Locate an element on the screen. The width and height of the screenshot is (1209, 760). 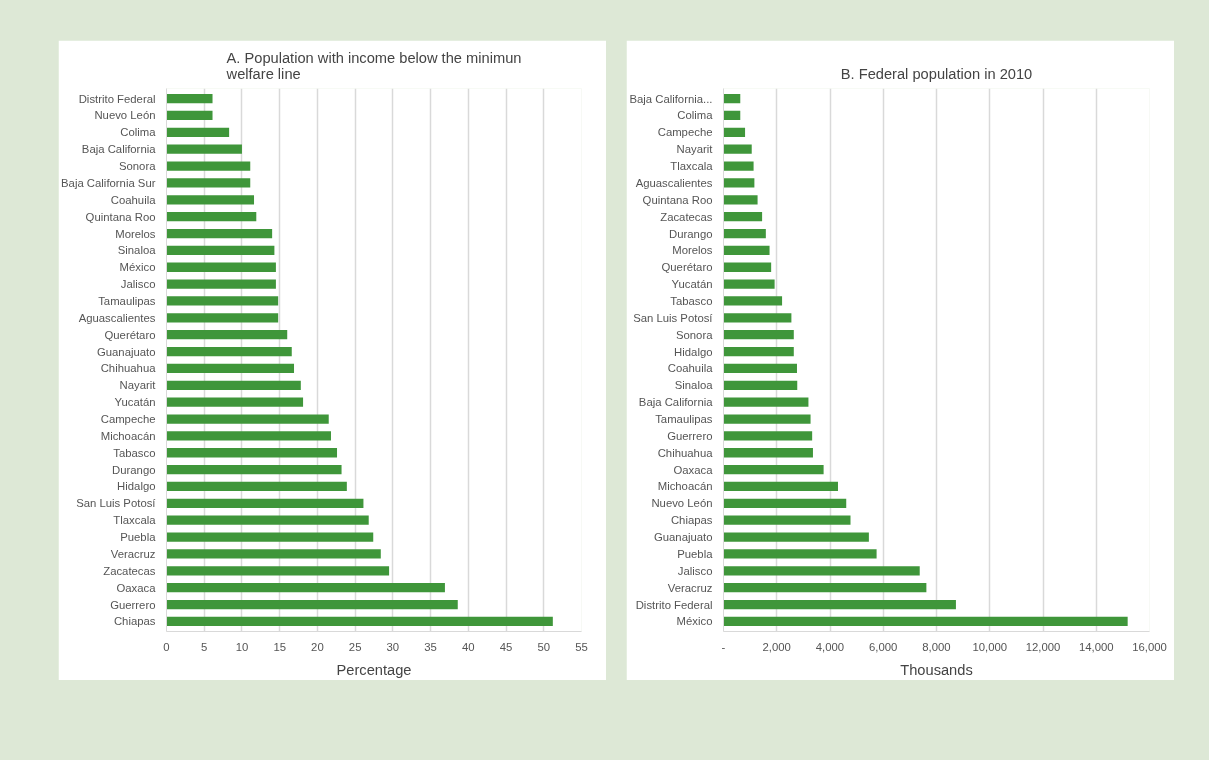
x-tick-label: 14,000 is located at coordinates (1096, 646).